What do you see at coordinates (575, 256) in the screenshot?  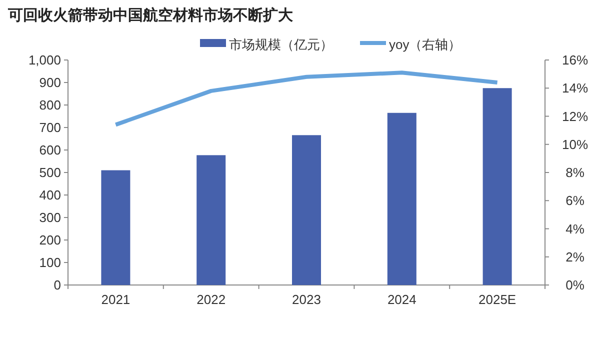 I see `y2-tick-label: 2%` at bounding box center [575, 256].